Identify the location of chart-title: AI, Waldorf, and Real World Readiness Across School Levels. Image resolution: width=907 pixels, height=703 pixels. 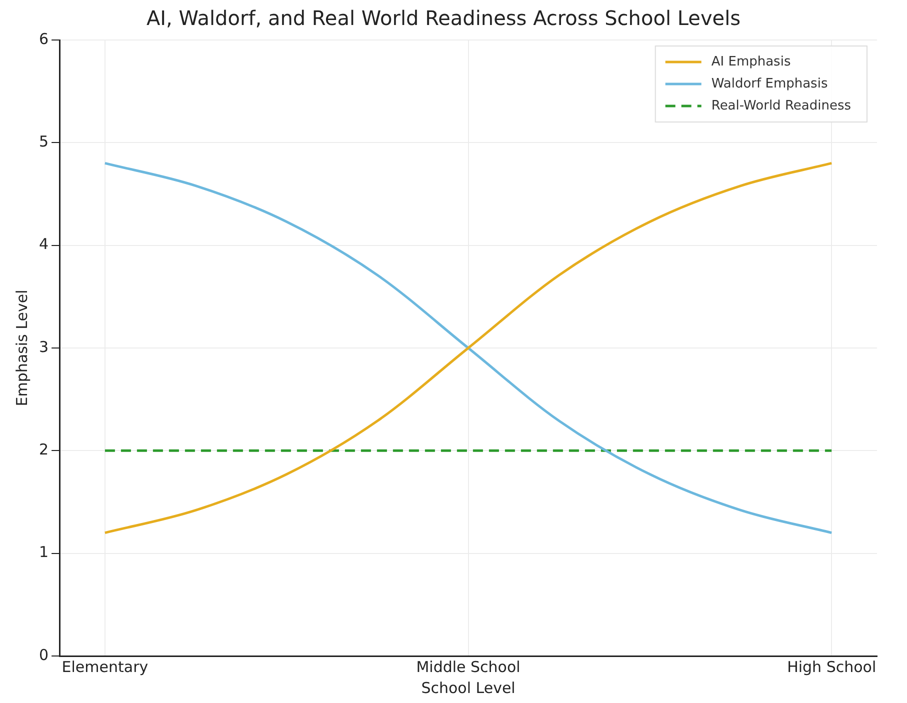
(443, 18).